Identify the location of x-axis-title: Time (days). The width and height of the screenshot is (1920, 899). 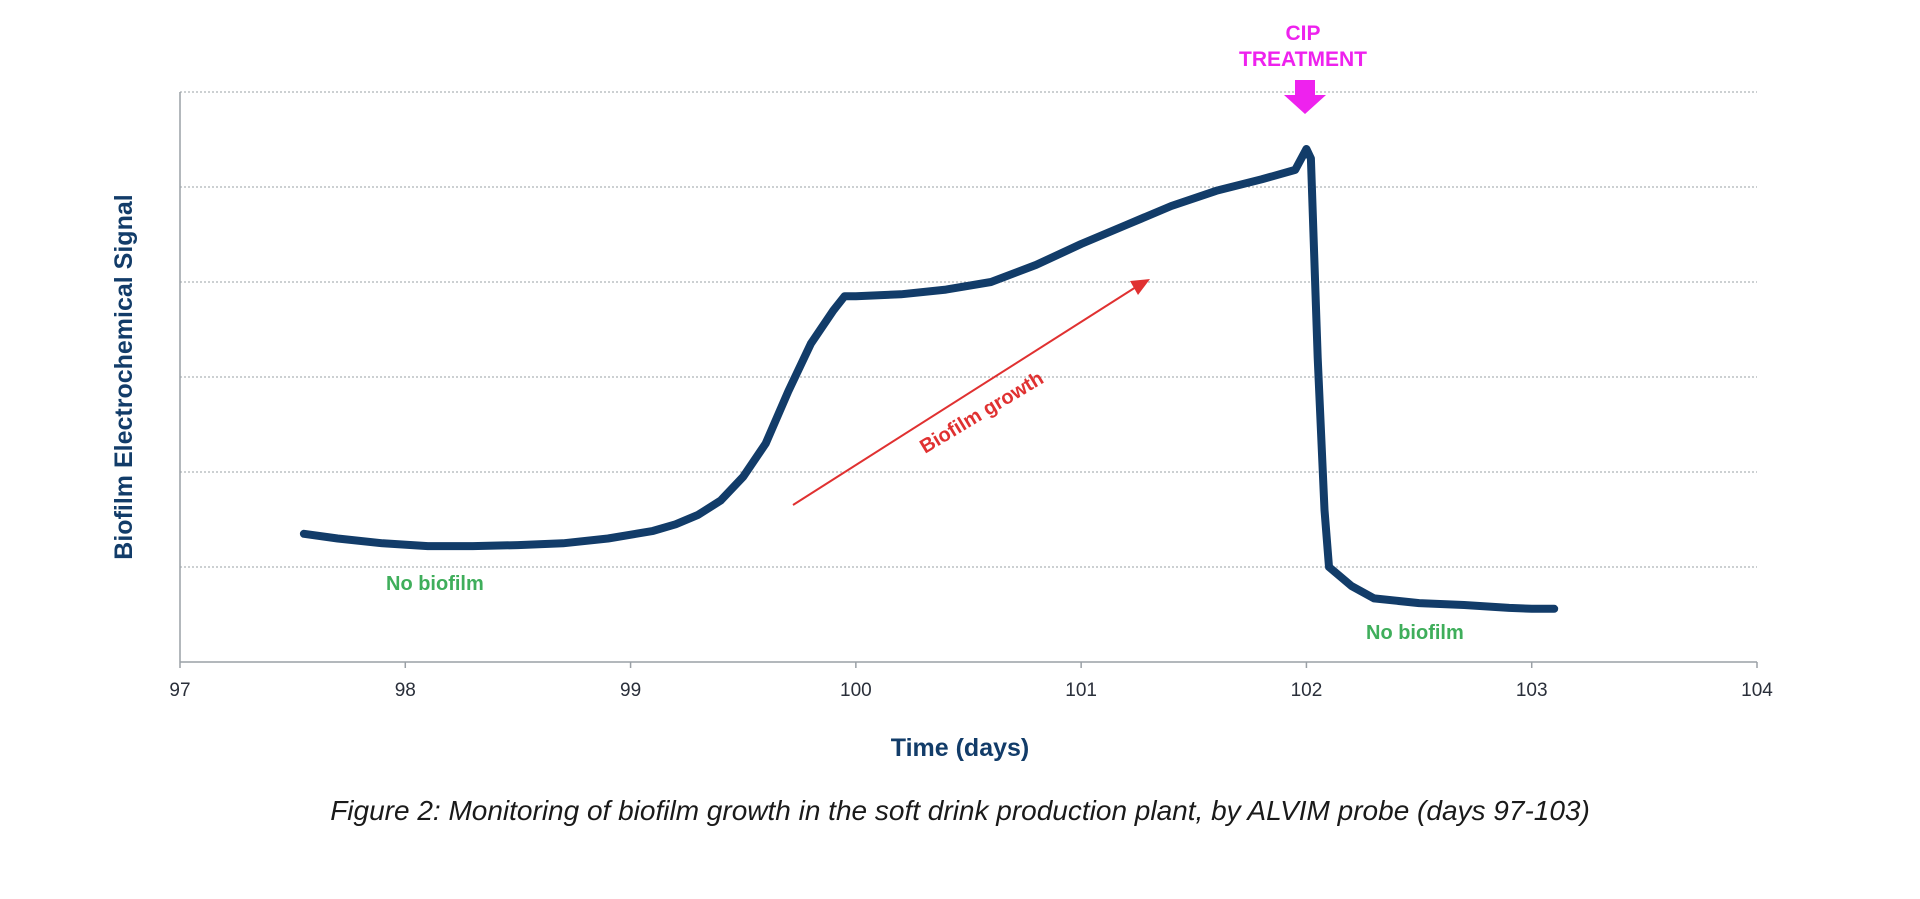
(960, 748).